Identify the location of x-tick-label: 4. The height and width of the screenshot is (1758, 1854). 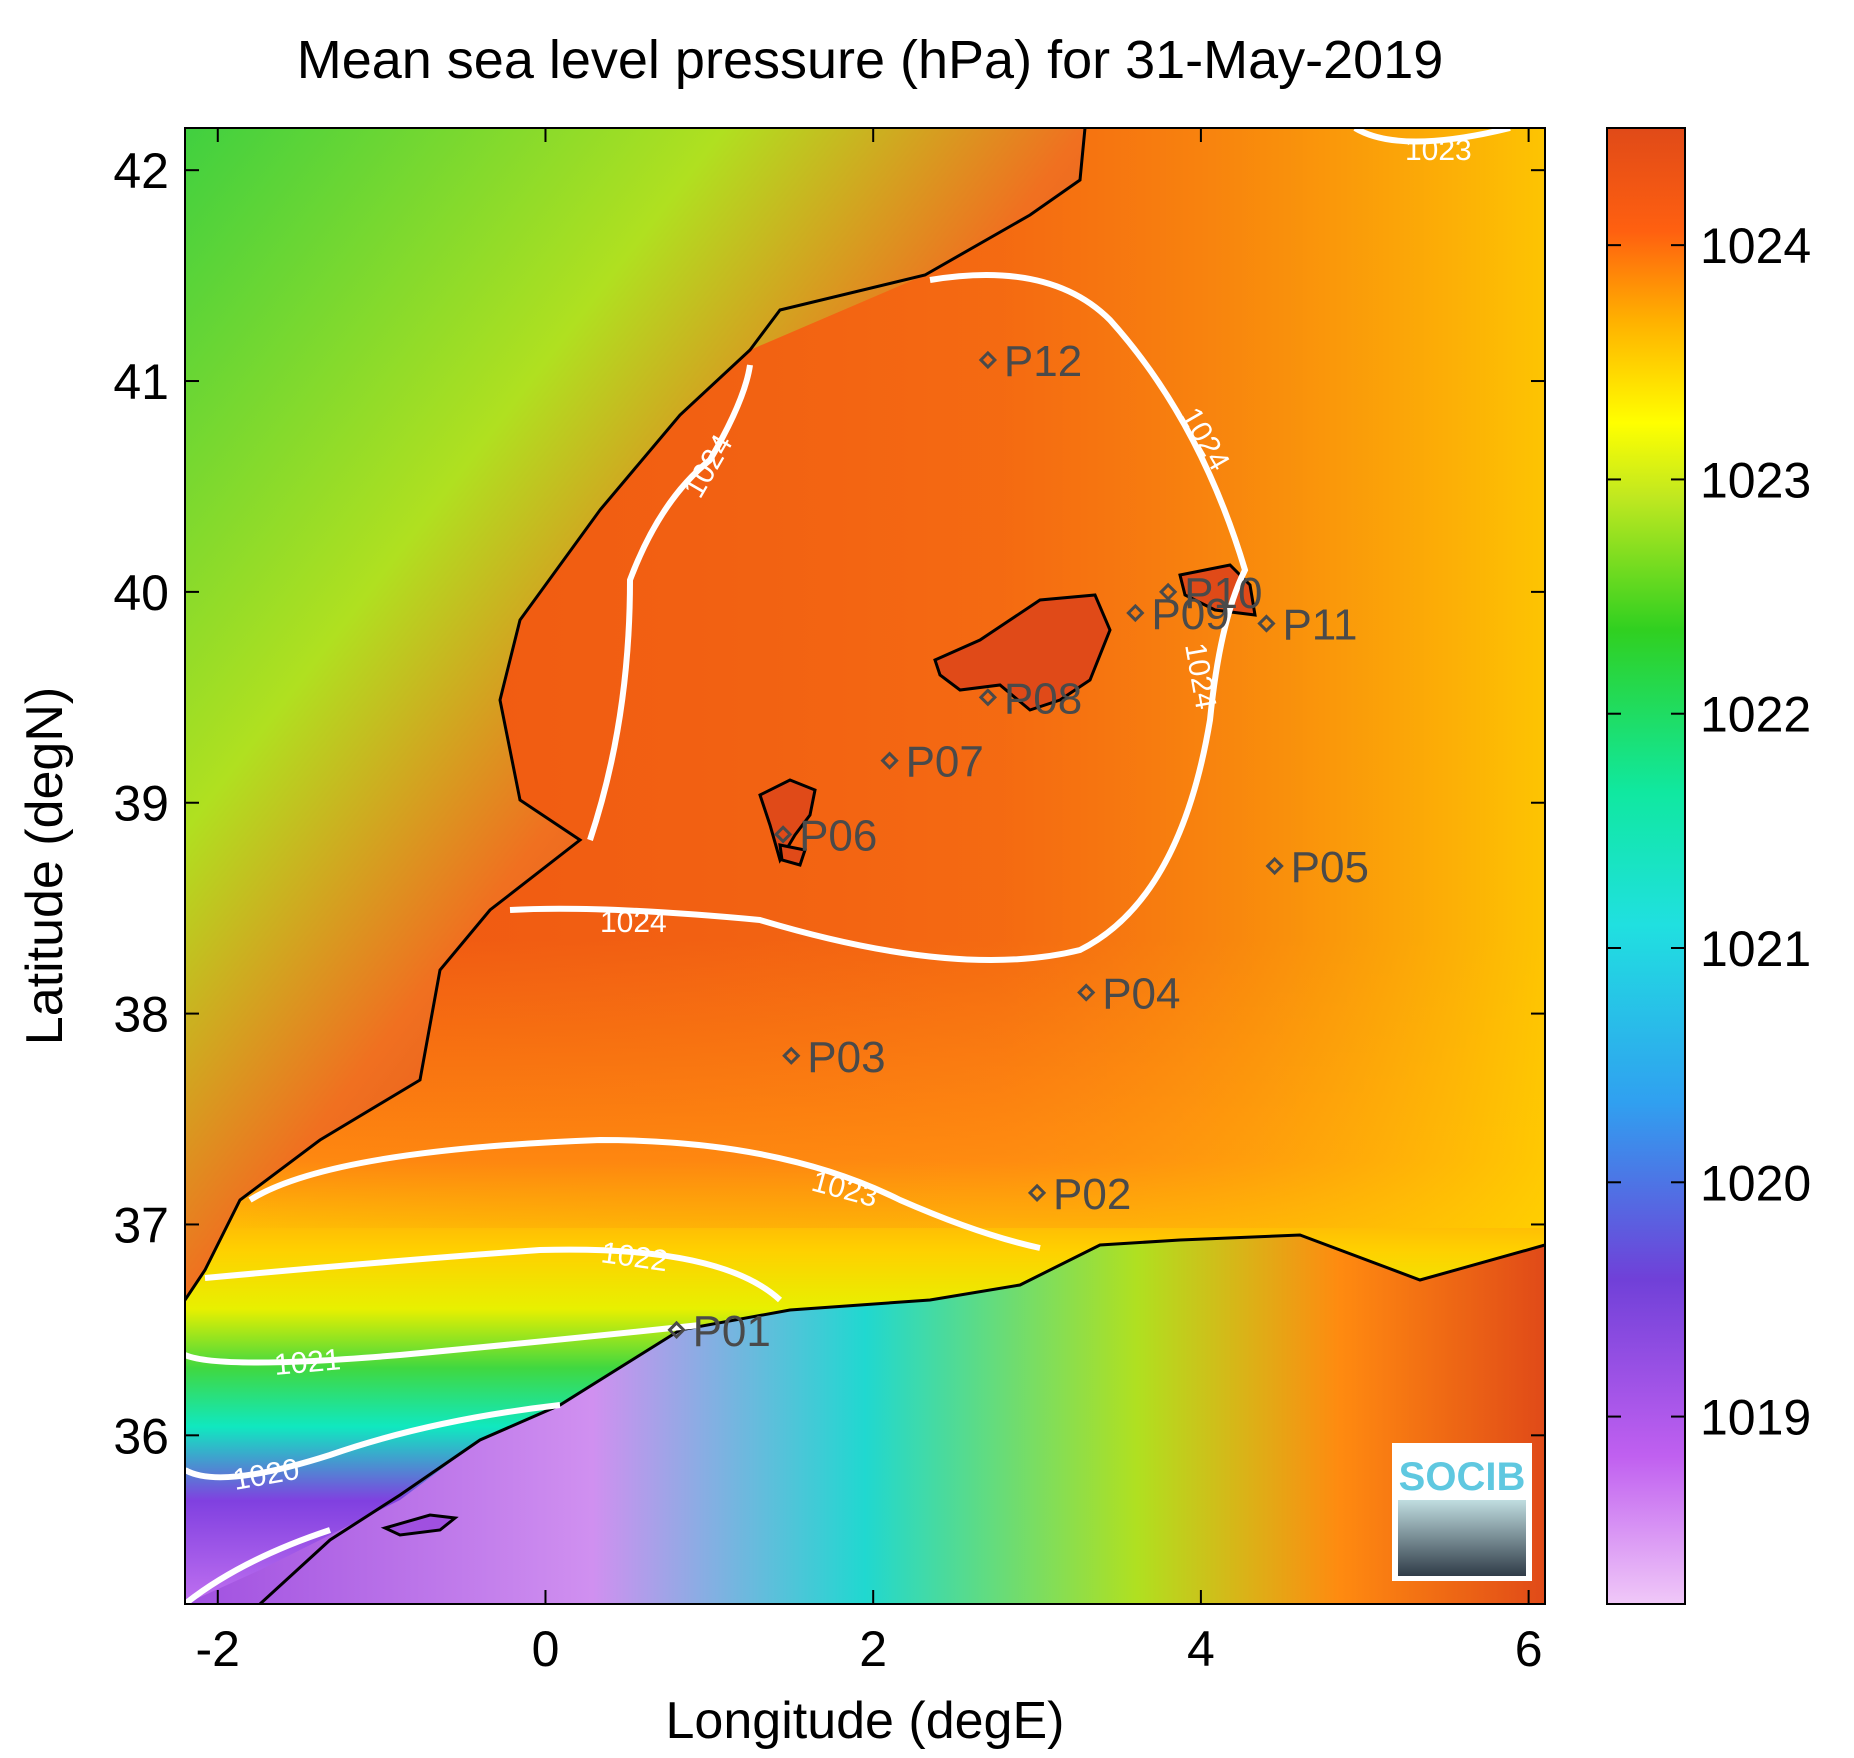
(1201, 1649).